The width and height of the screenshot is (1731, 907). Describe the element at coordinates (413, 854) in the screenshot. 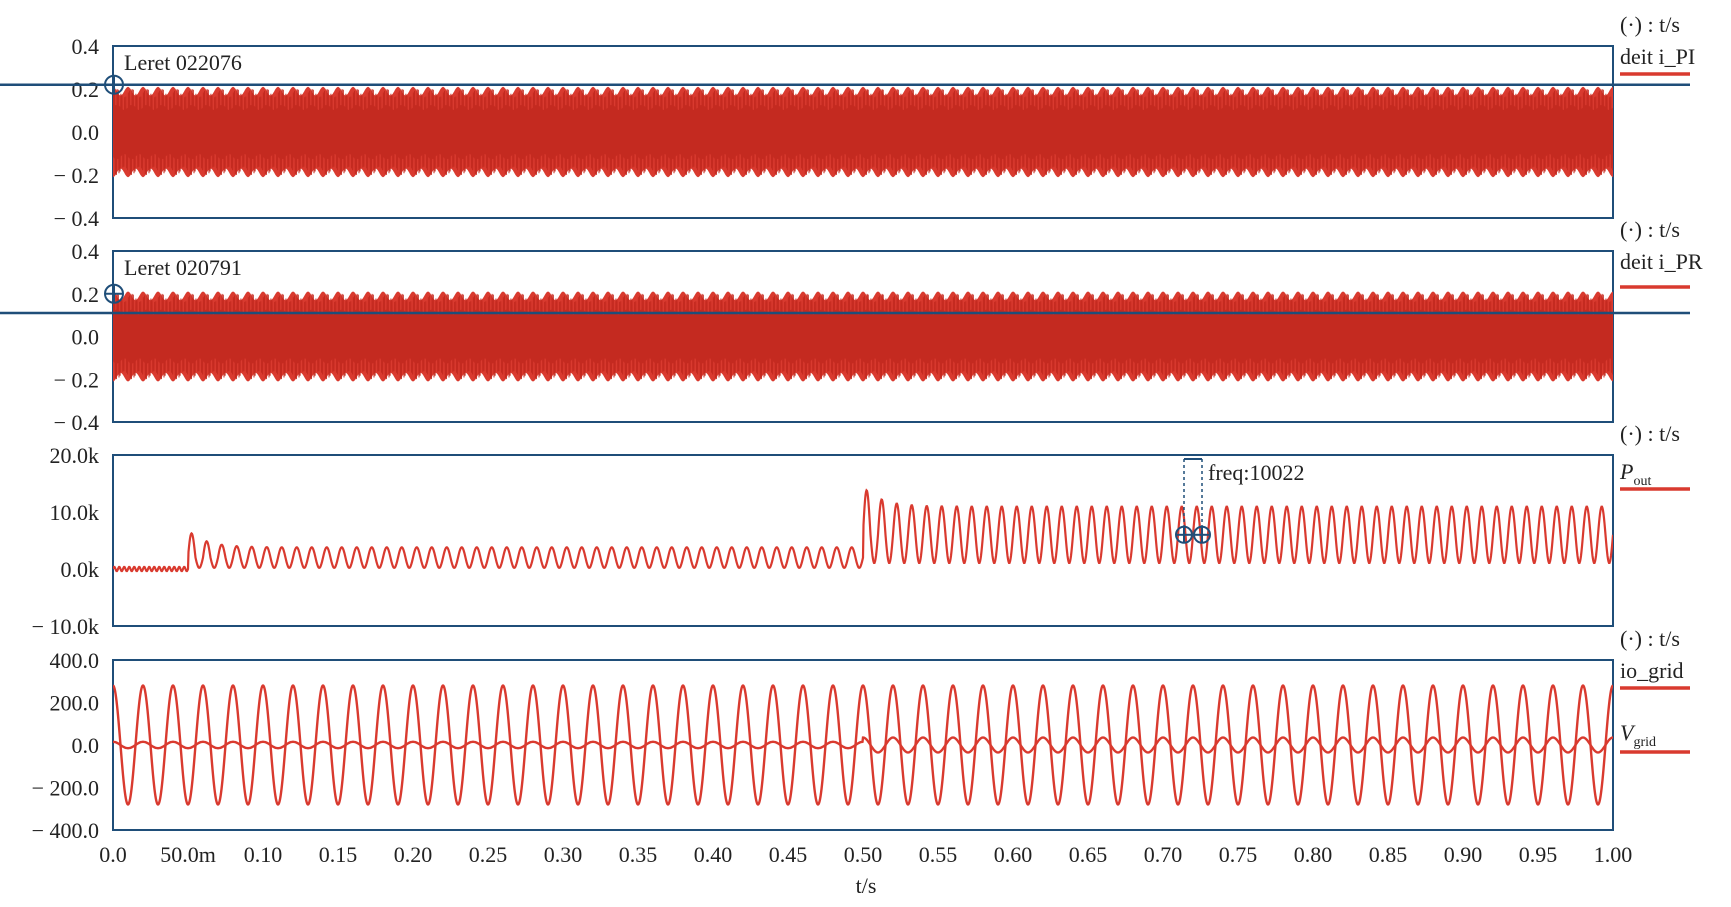

I see `x-tick-label: 0.20` at that location.